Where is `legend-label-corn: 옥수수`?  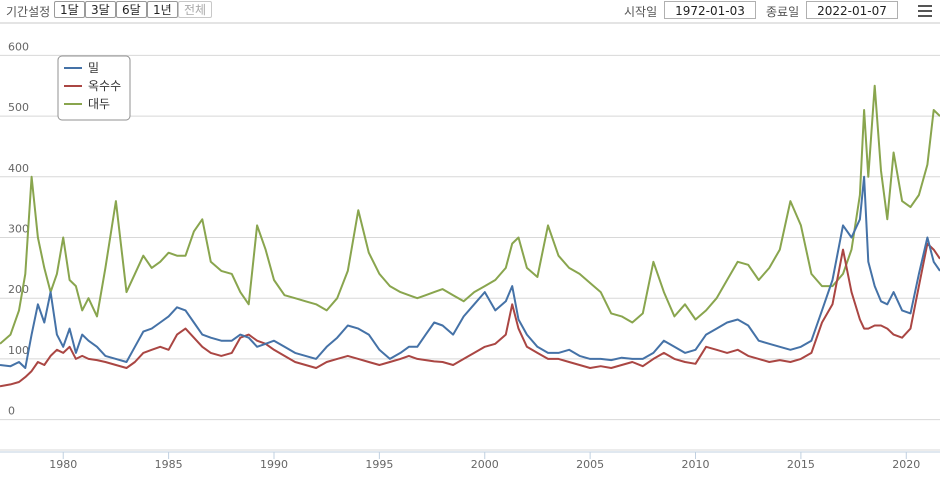
legend-label-corn: 옥수수 is located at coordinates (104, 86).